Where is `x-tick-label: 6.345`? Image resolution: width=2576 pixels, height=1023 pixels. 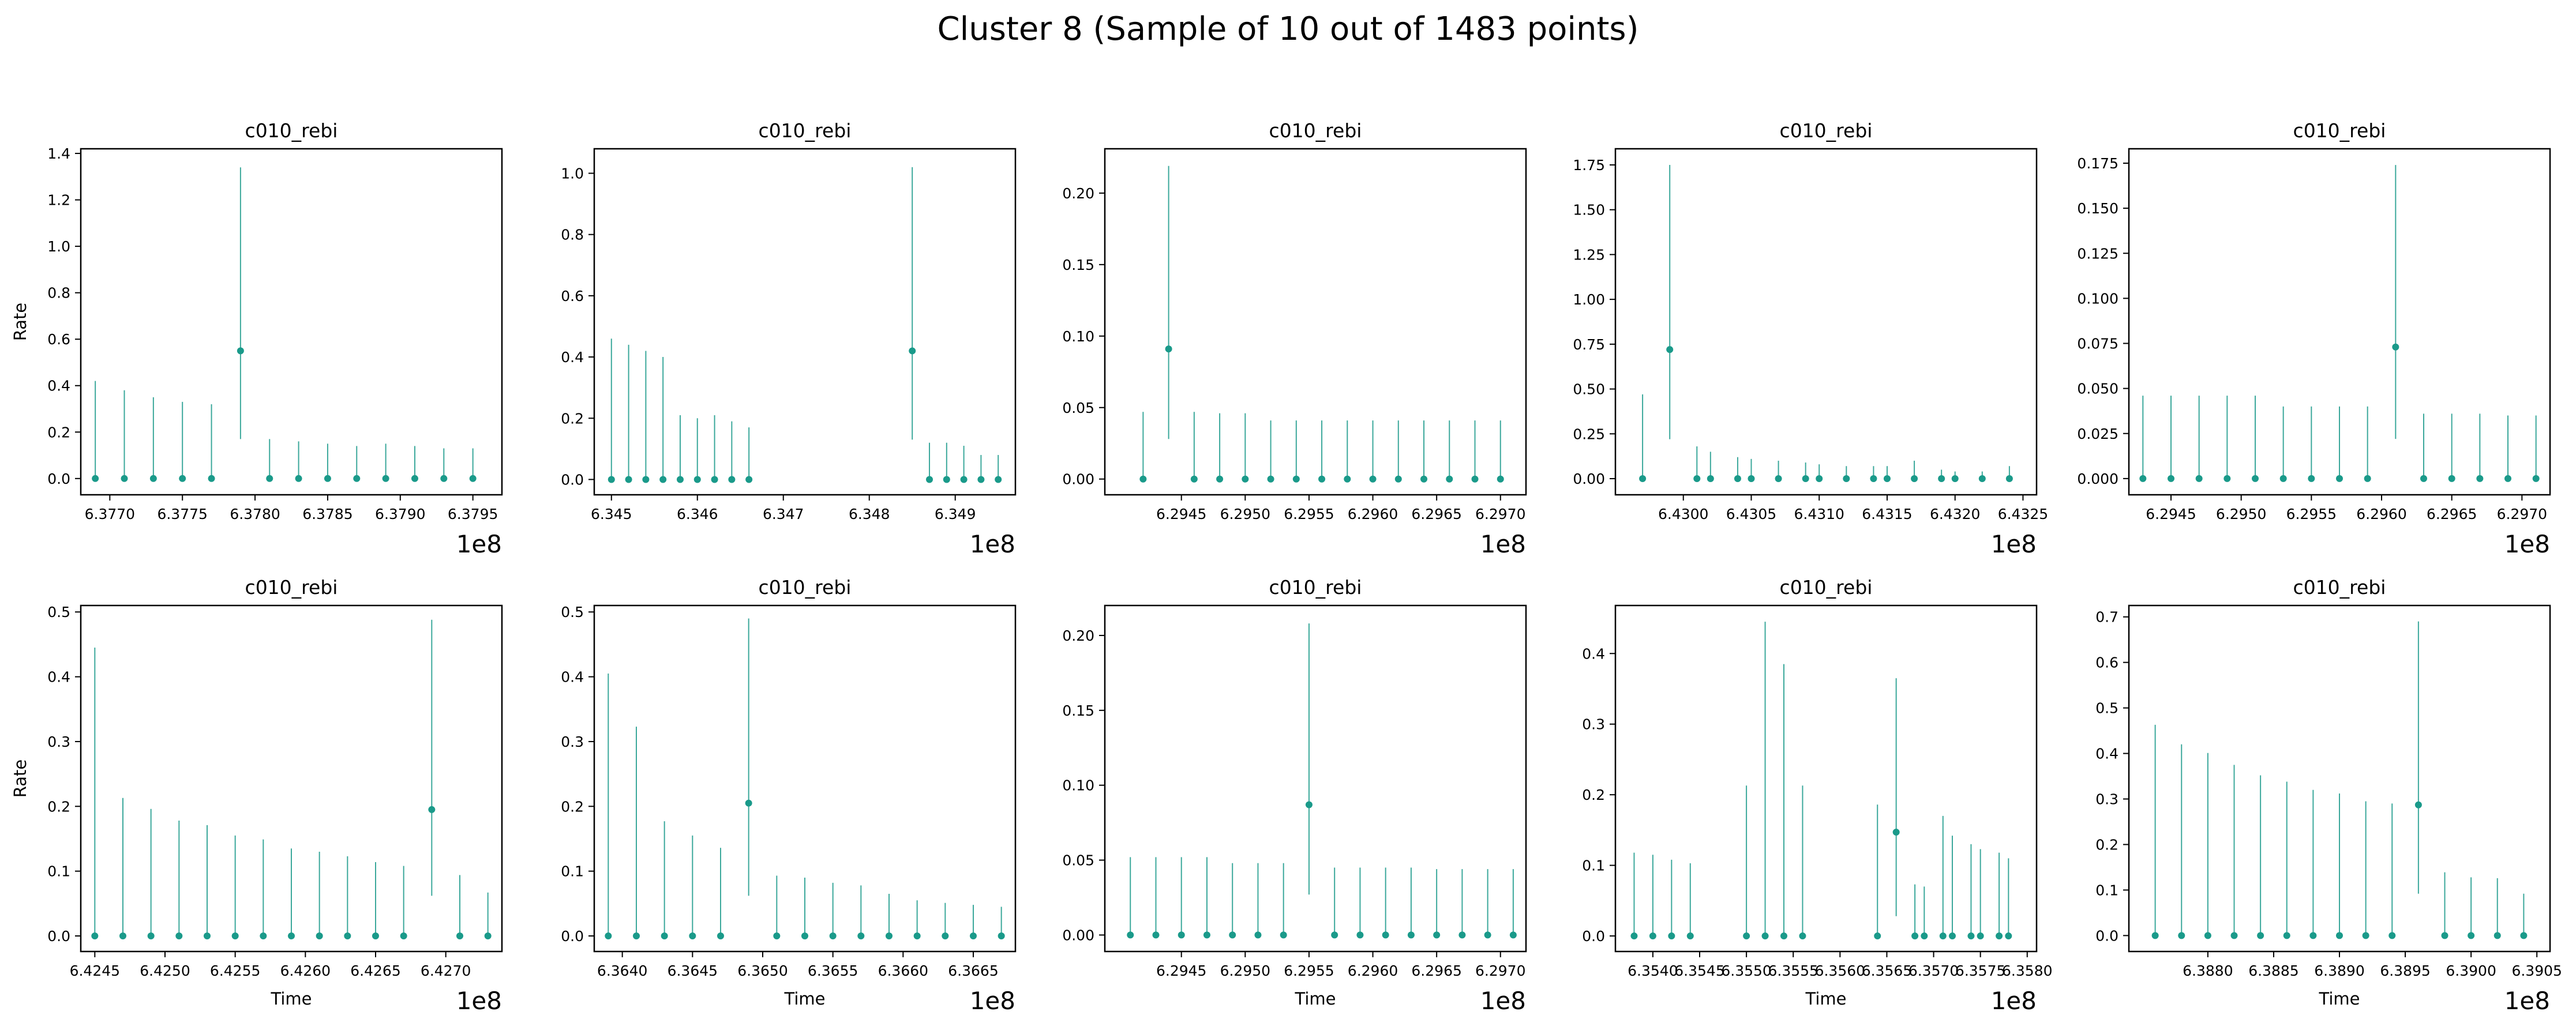
x-tick-label: 6.345 is located at coordinates (611, 514).